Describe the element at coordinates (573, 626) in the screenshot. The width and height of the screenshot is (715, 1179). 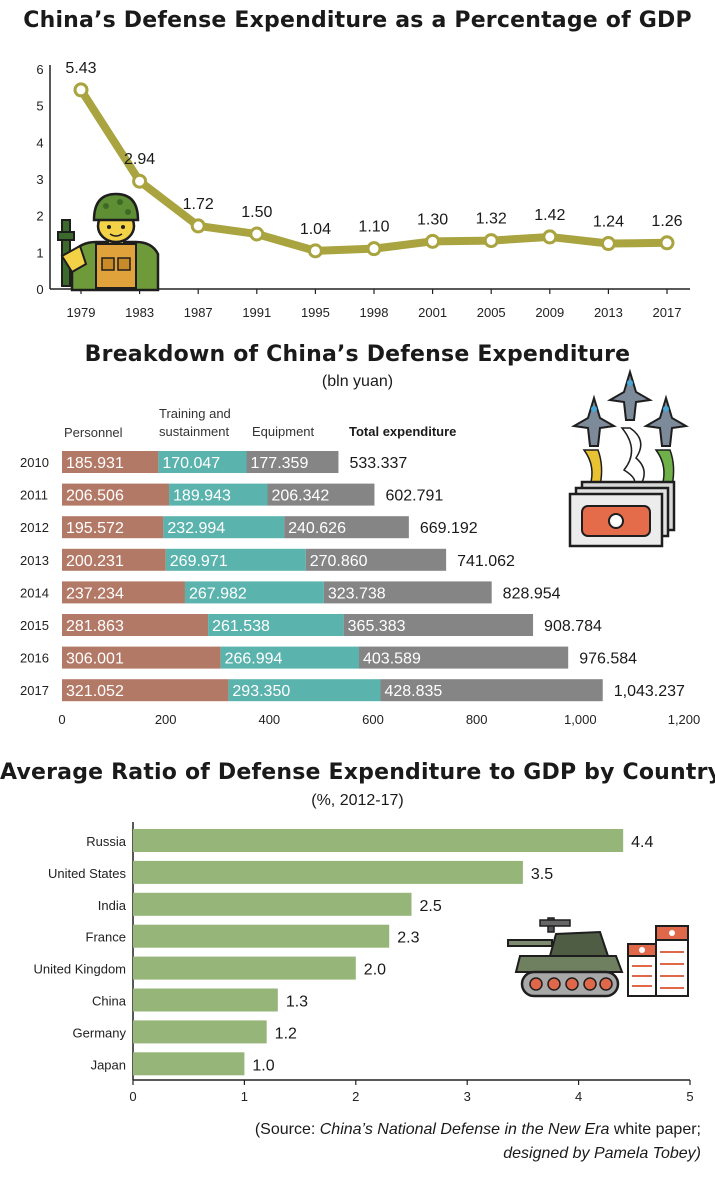
I see `total-label: 908.784` at that location.